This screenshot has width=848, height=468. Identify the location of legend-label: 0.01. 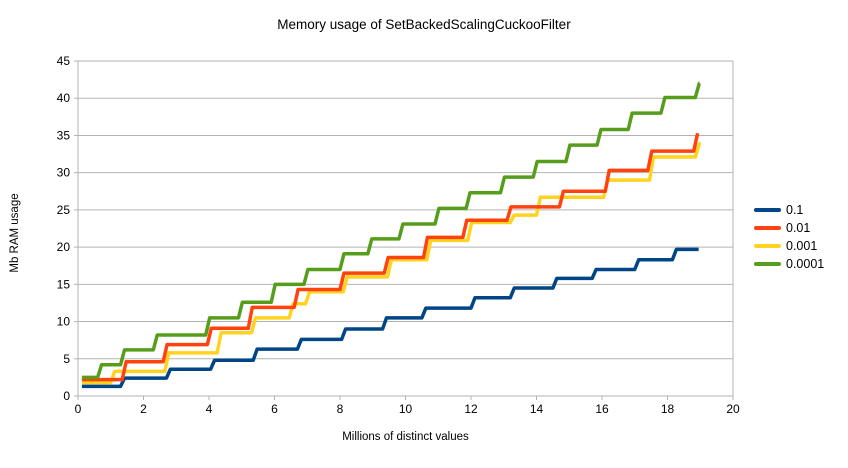
(798, 228).